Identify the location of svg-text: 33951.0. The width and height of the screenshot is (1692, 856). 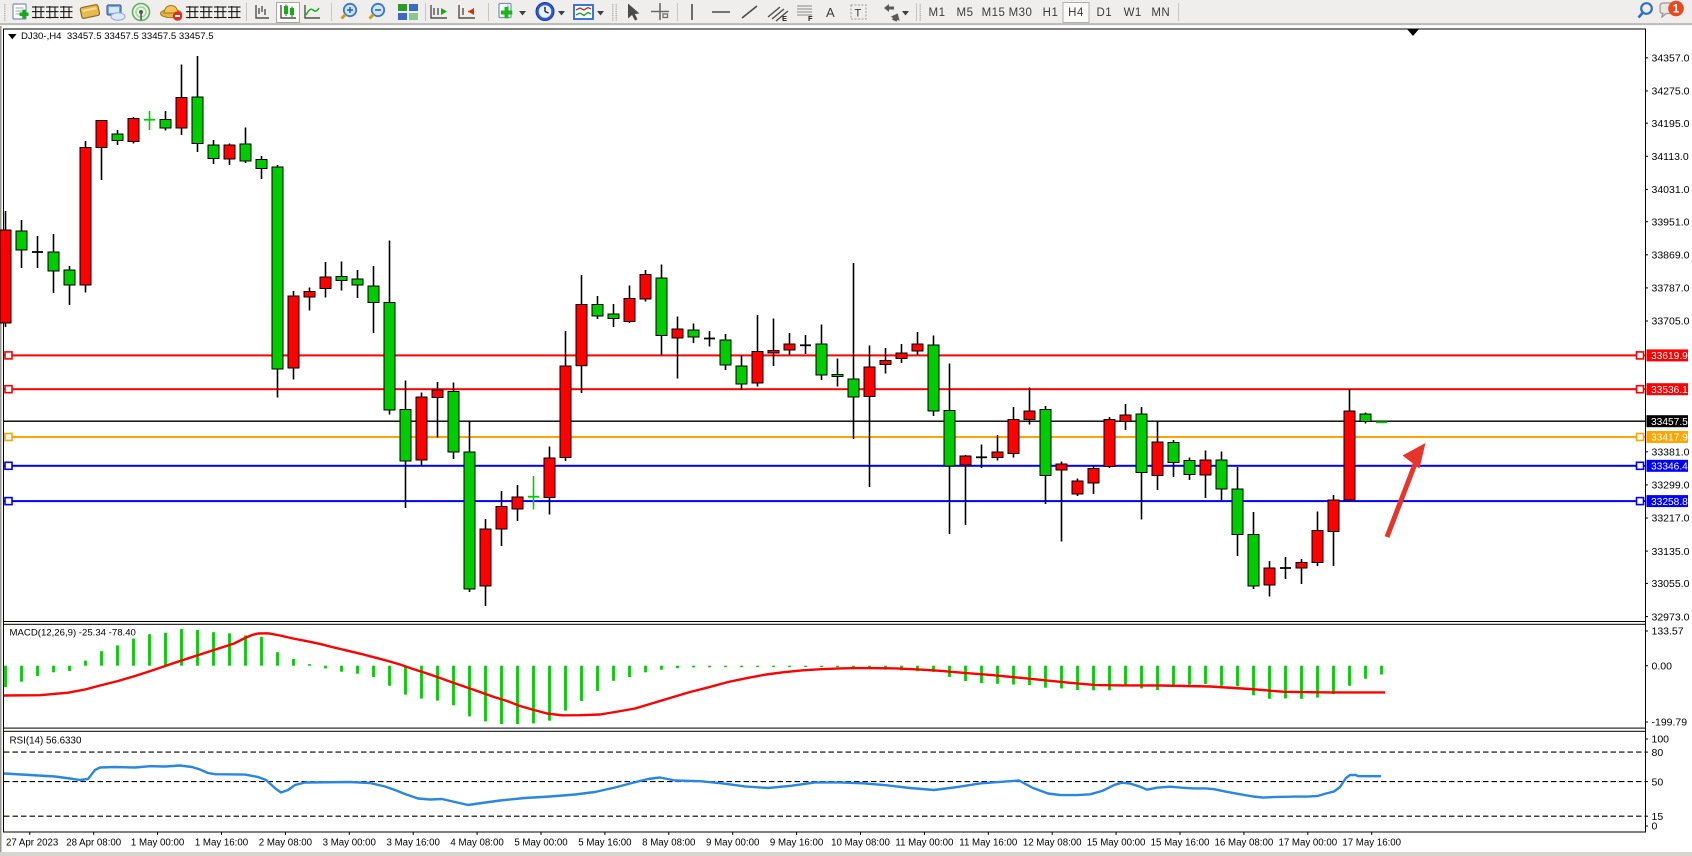
(1671, 222).